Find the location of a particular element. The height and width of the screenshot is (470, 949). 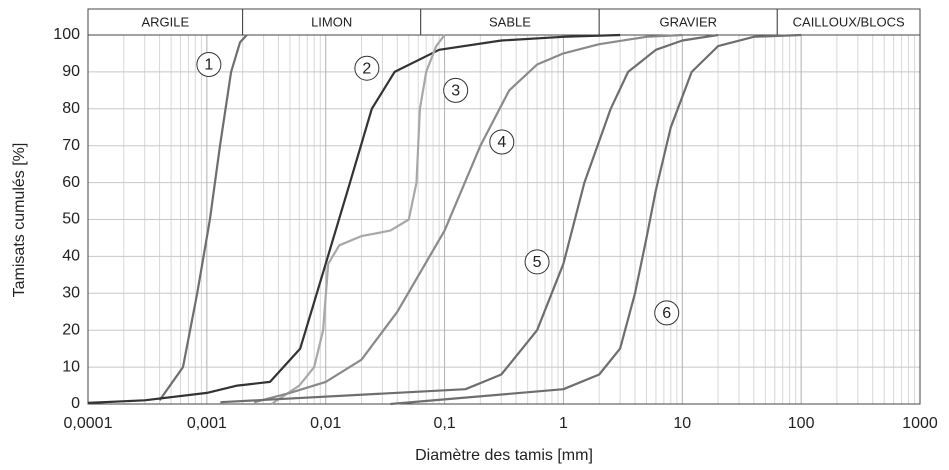

y-tick-label: 70 is located at coordinates (71, 145).